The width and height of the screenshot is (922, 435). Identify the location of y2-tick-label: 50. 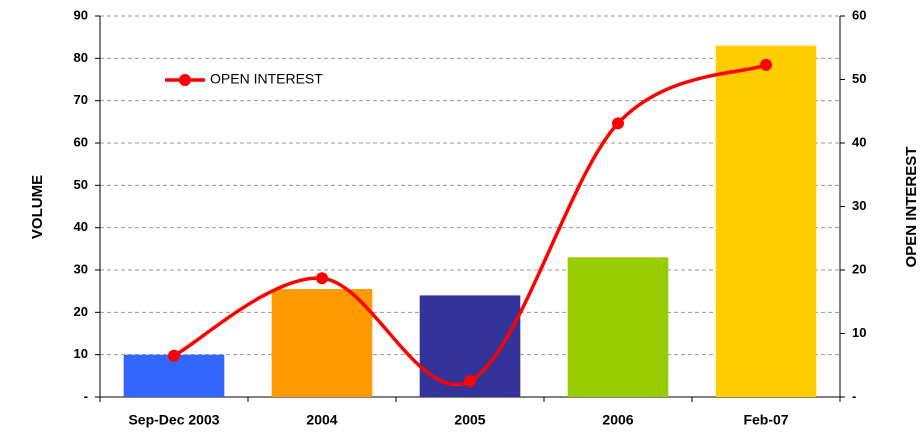
(859, 78).